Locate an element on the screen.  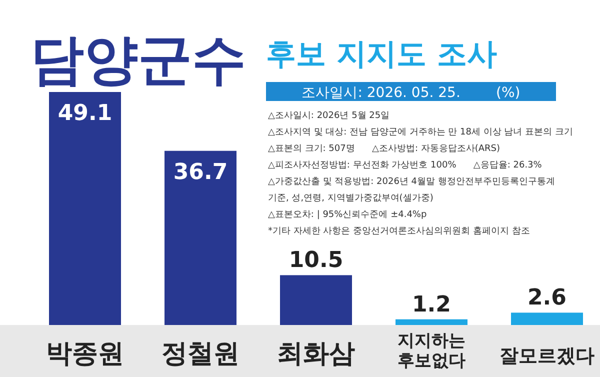
chart-title: 담양군수 is located at coordinates (138, 59).